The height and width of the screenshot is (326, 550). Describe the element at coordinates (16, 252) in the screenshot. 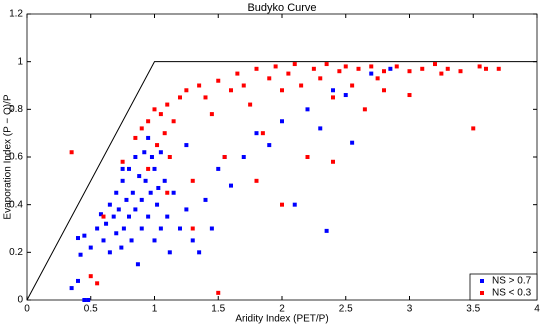

I see `y-tick-label: 0.2` at that location.